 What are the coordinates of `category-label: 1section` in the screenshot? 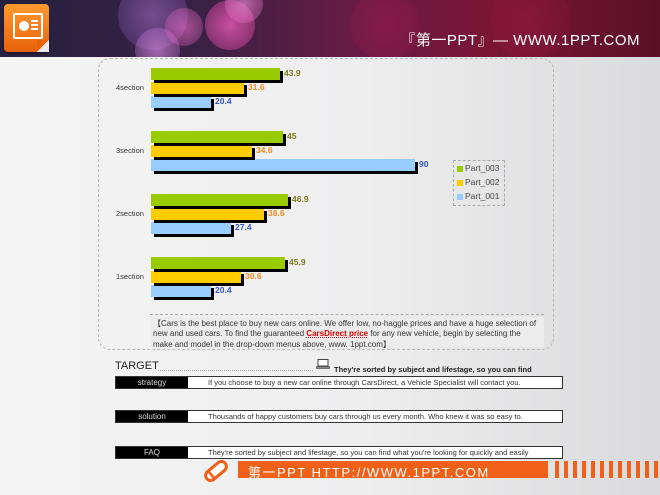 It's located at (130, 276).